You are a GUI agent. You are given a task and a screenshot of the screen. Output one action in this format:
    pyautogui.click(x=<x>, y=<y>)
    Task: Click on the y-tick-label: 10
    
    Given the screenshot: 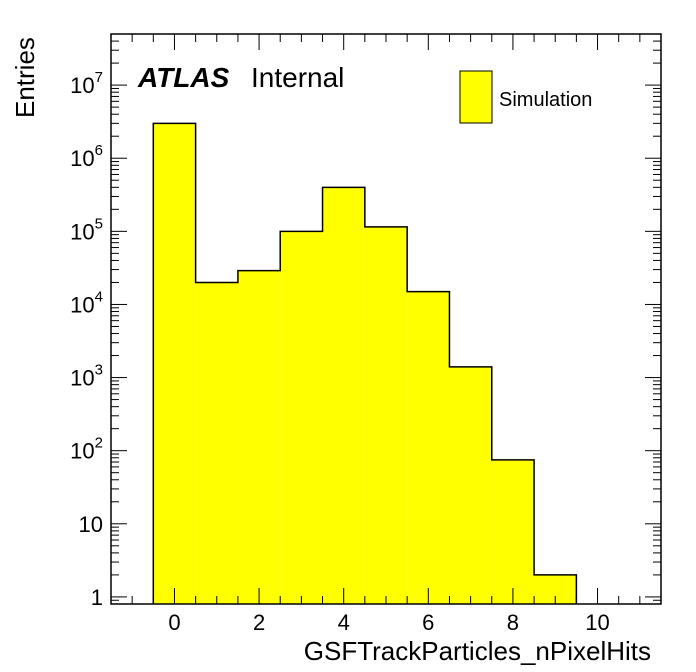 What is the action you would take?
    pyautogui.click(x=91, y=524)
    